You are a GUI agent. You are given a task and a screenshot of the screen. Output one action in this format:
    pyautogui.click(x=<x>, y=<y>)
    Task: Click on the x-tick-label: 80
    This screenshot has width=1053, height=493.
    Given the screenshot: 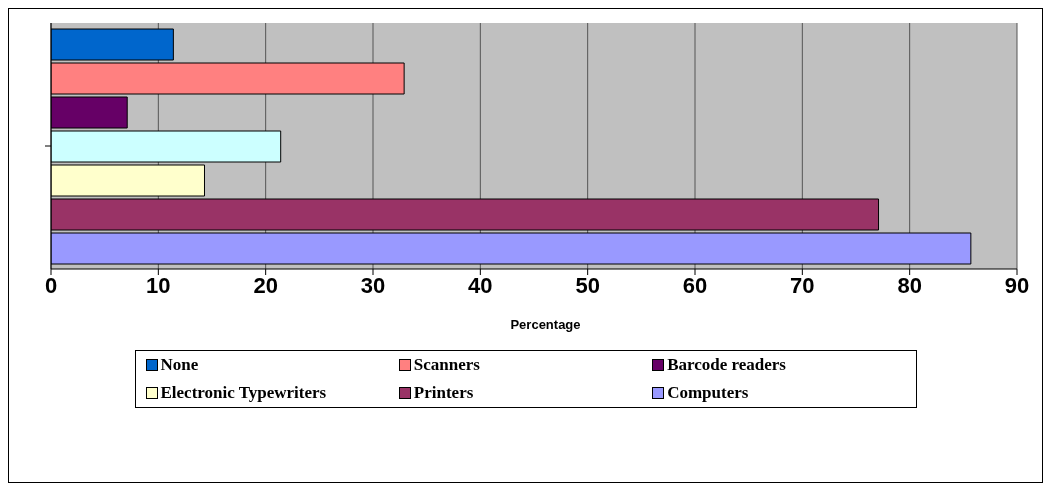 What is the action you would take?
    pyautogui.click(x=909, y=285)
    